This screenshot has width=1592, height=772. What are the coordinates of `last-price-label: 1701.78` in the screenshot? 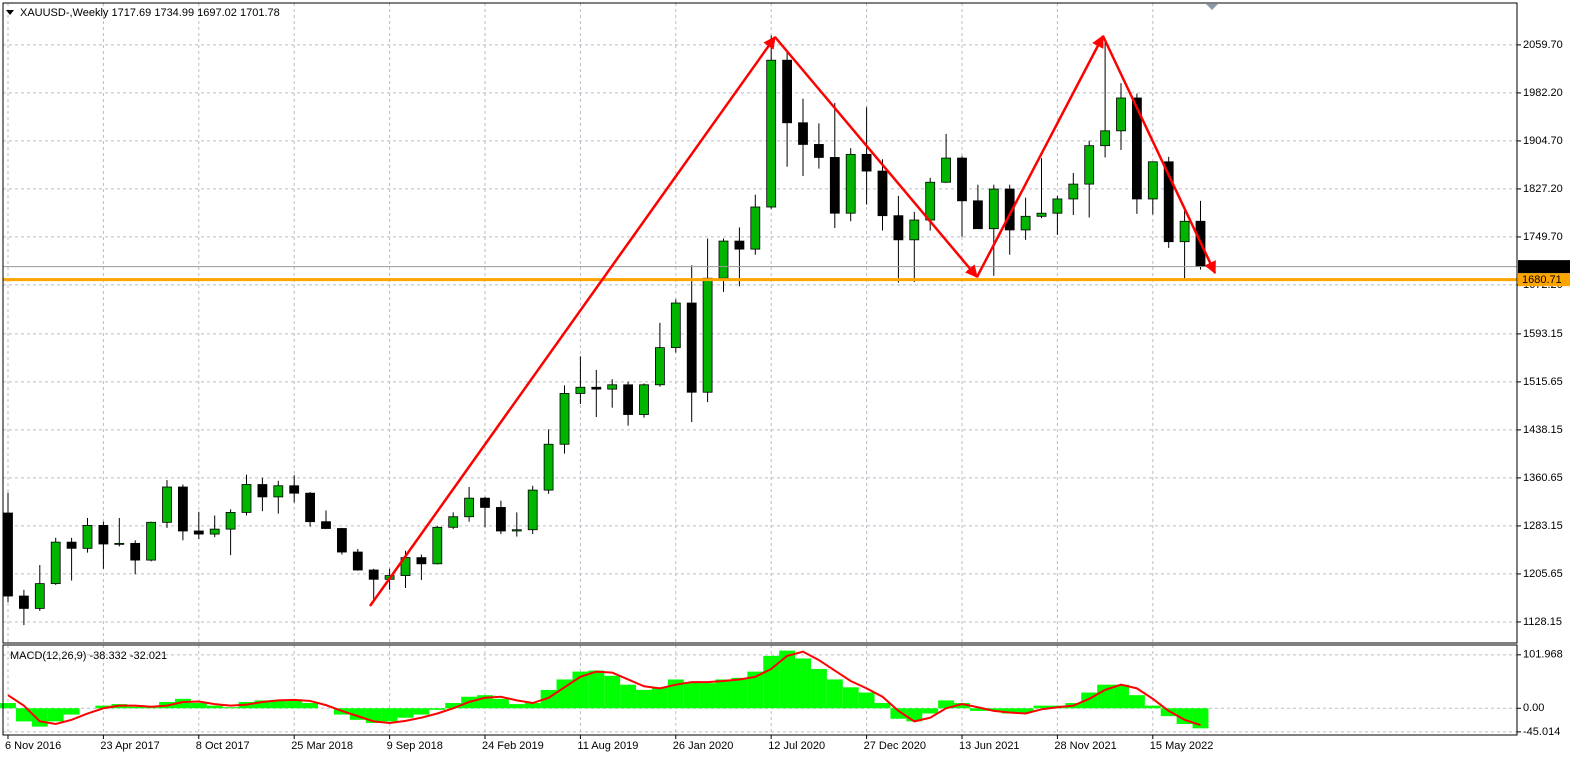 It's located at (1542, 267).